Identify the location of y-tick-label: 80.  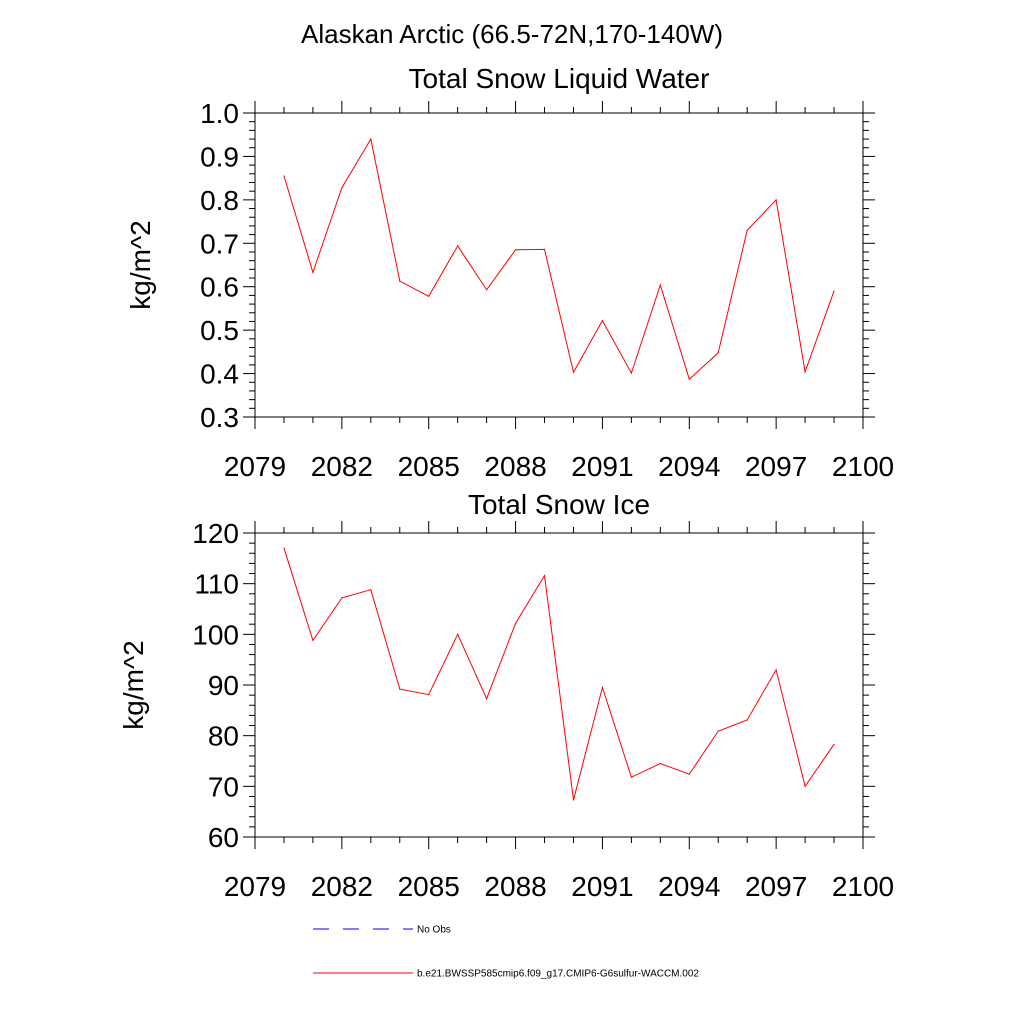
(223, 736).